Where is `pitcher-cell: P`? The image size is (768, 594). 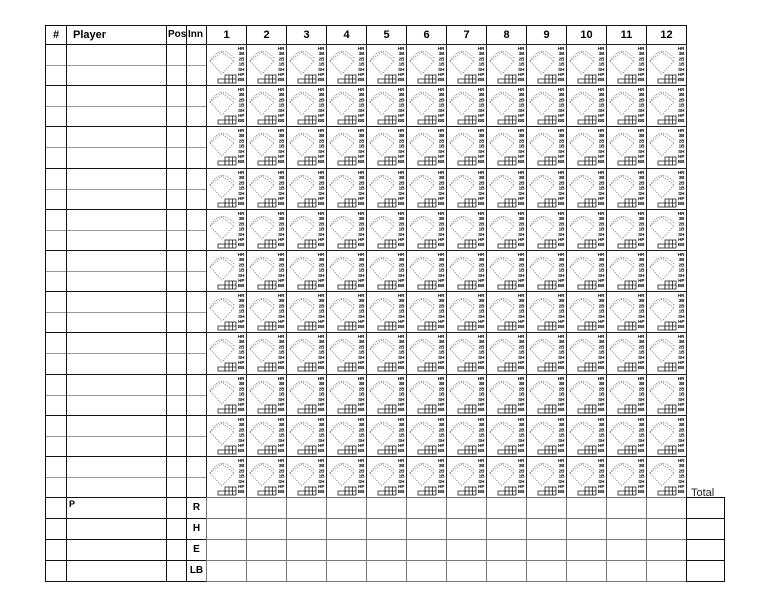 pitcher-cell: P is located at coordinates (116, 508).